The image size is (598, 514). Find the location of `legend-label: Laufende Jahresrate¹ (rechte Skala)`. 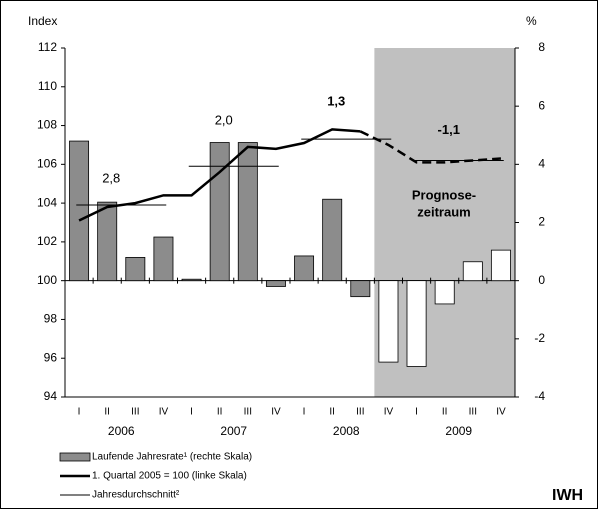

legend-label: Laufende Jahresrate¹ (rechte Skala) is located at coordinates (172, 457).